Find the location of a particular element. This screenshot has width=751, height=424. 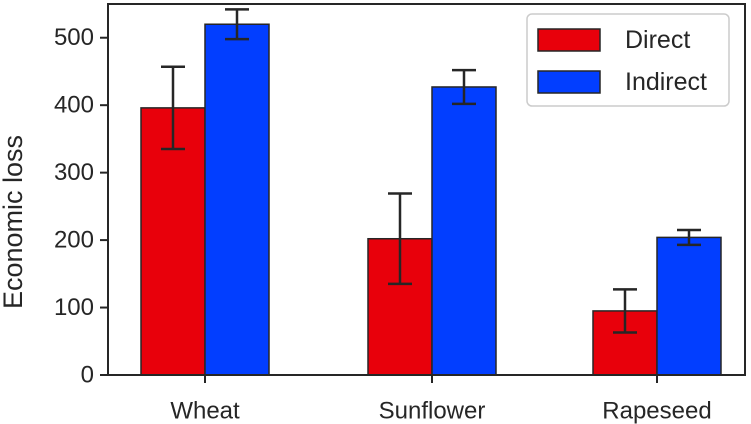

legend-label: Direct is located at coordinates (657, 40).